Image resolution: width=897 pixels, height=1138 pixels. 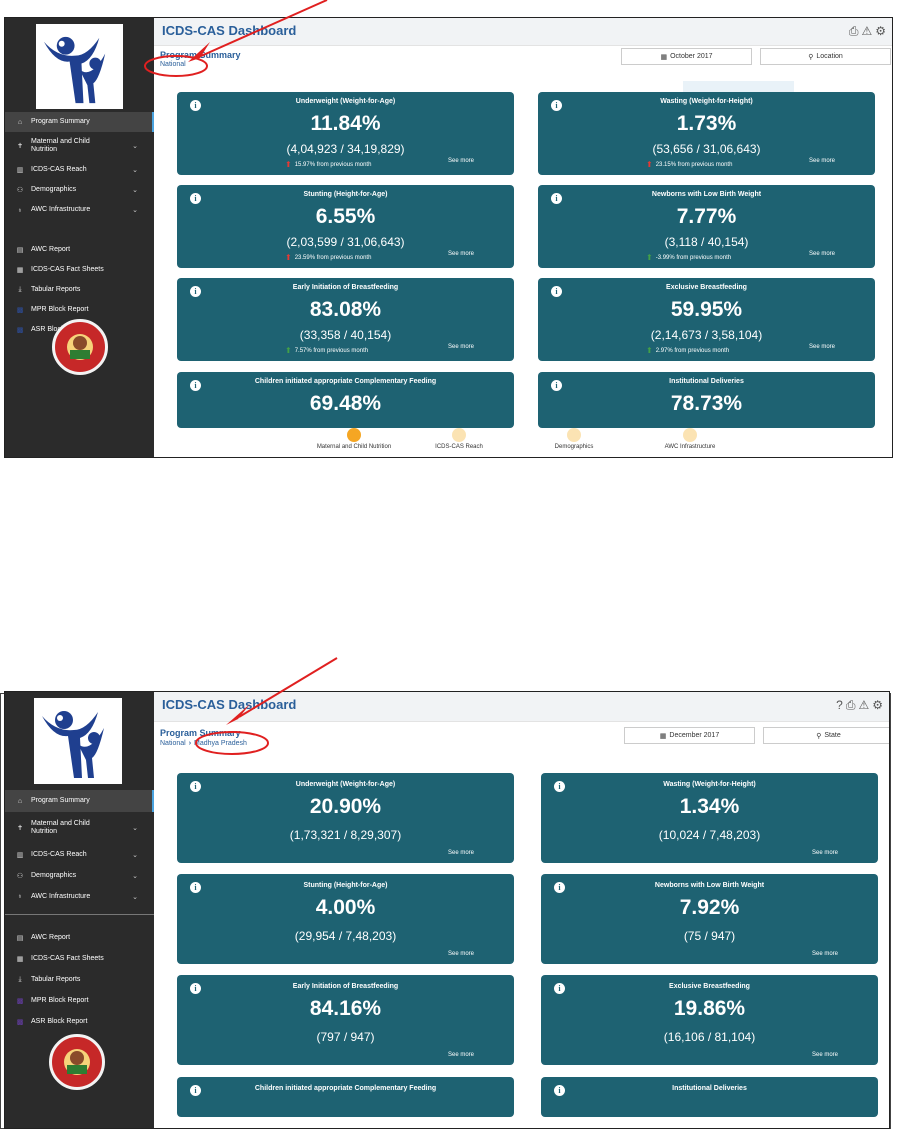 I want to click on trend-indicator: ⬆ 15.97% from previous month, so click(x=328, y=164).